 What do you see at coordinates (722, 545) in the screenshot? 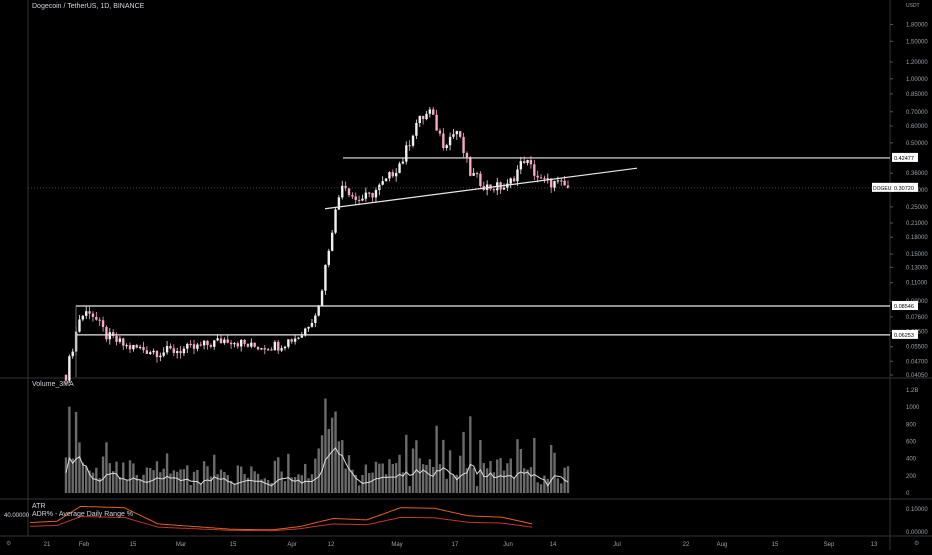
I see `time-axis-label: Aug` at bounding box center [722, 545].